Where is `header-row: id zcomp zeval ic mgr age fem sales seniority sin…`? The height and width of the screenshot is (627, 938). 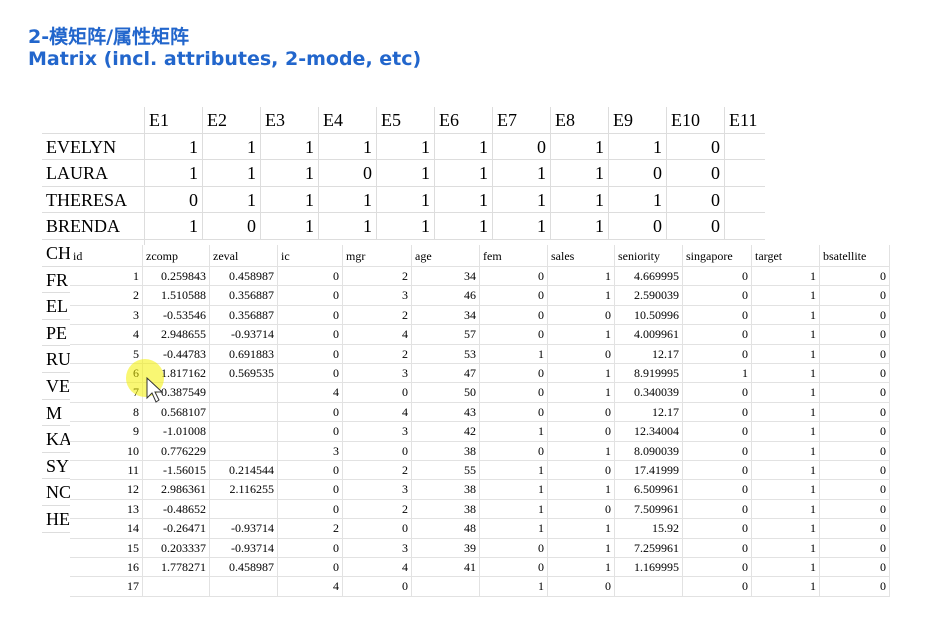 header-row: id zcomp zeval ic mgr age fem sales seniority sin… is located at coordinates (480, 256).